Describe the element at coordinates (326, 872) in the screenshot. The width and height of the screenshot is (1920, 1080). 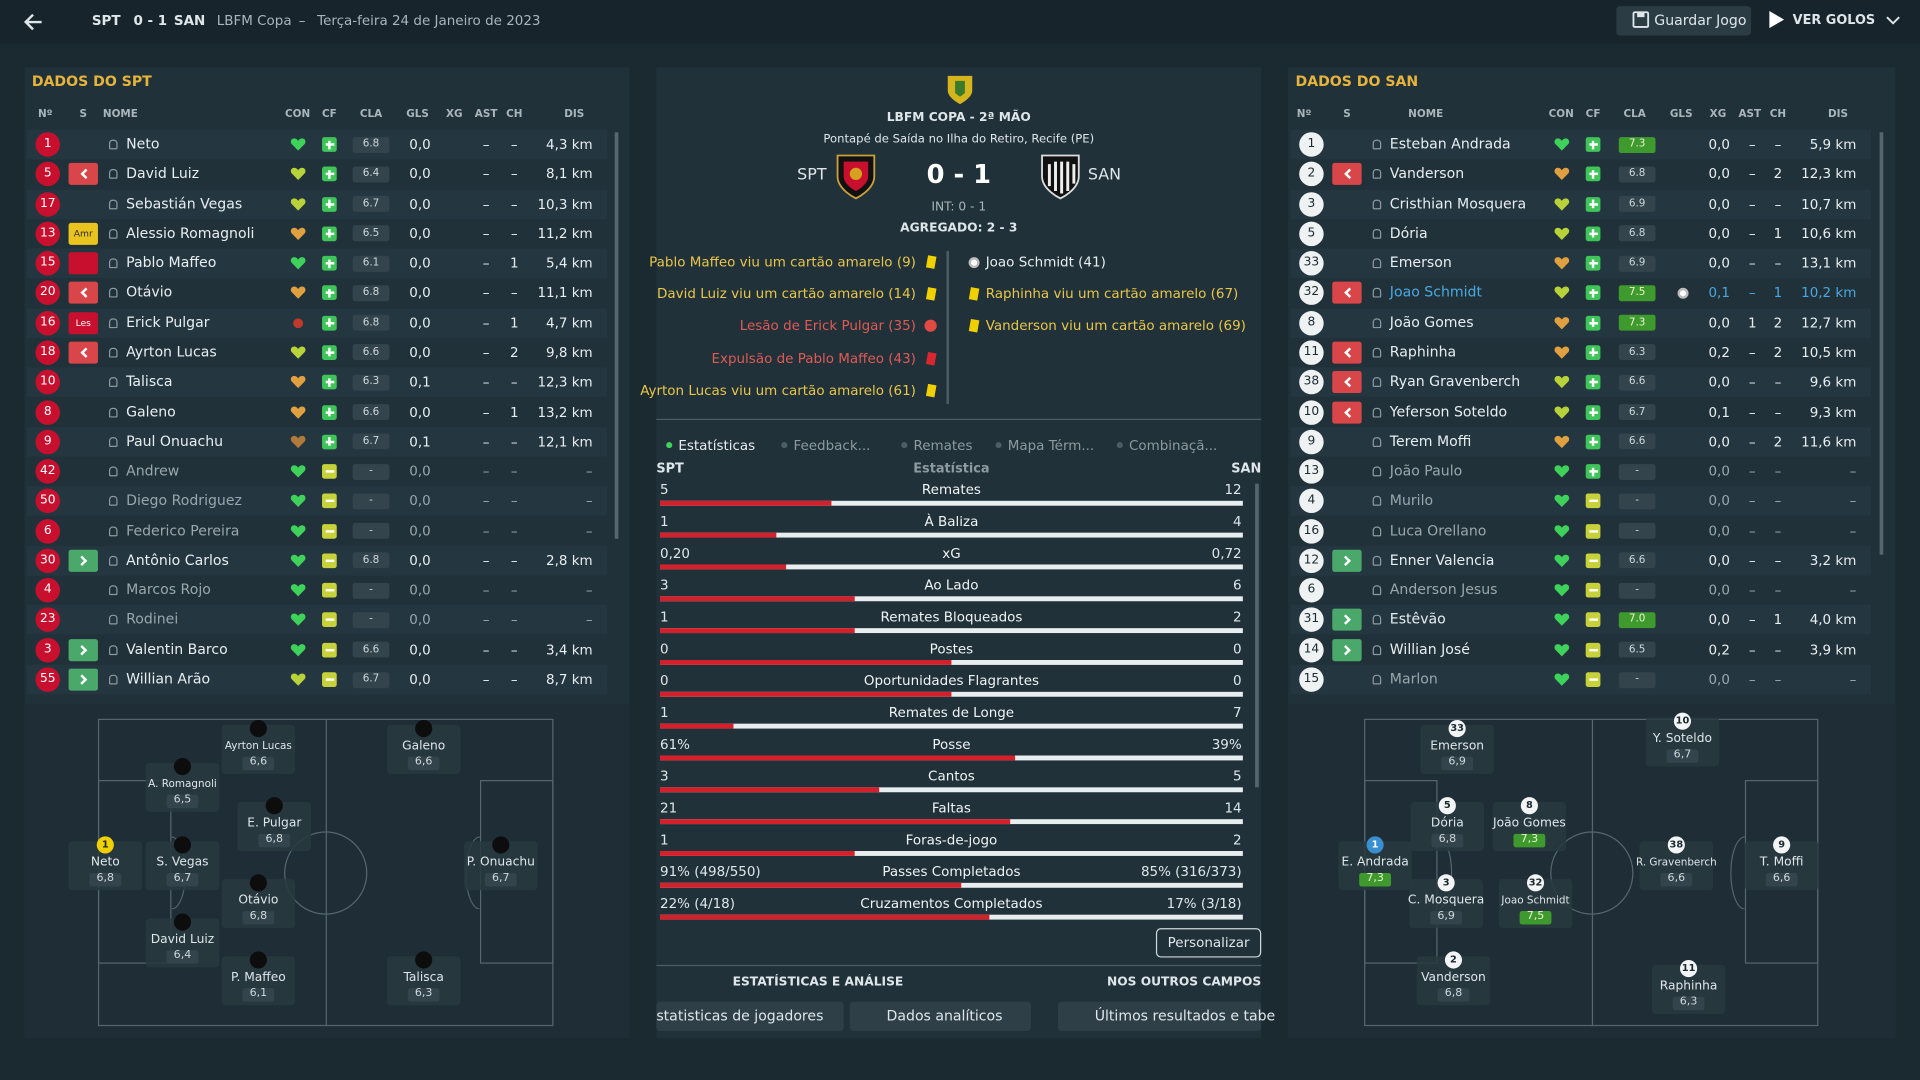
I see `pitch-circle` at that location.